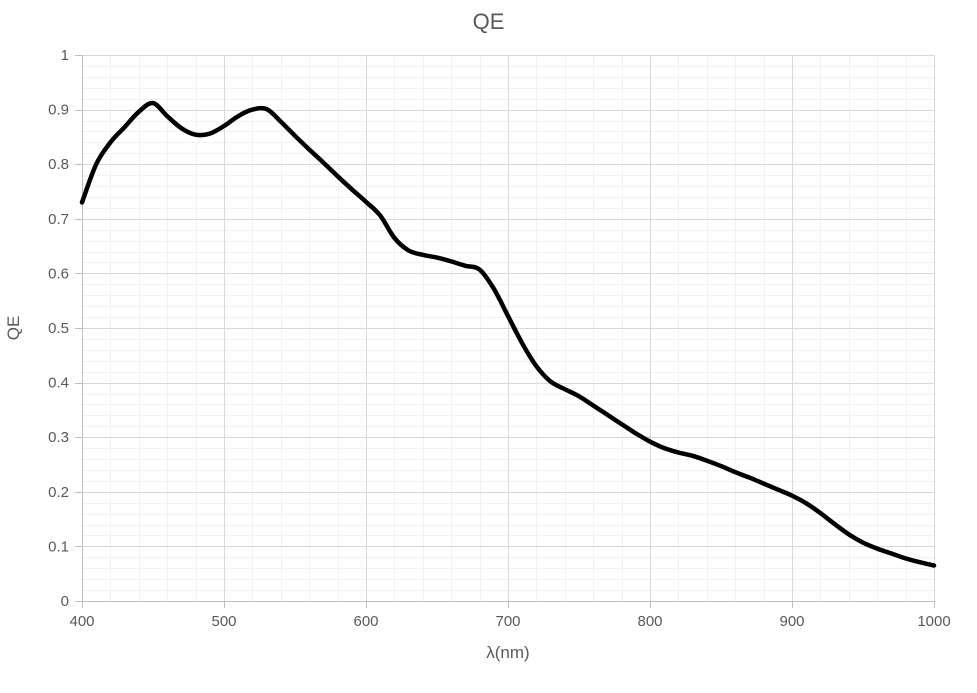 Image resolution: width=977 pixels, height=693 pixels. I want to click on y-tick-label: 0.7, so click(58, 219).